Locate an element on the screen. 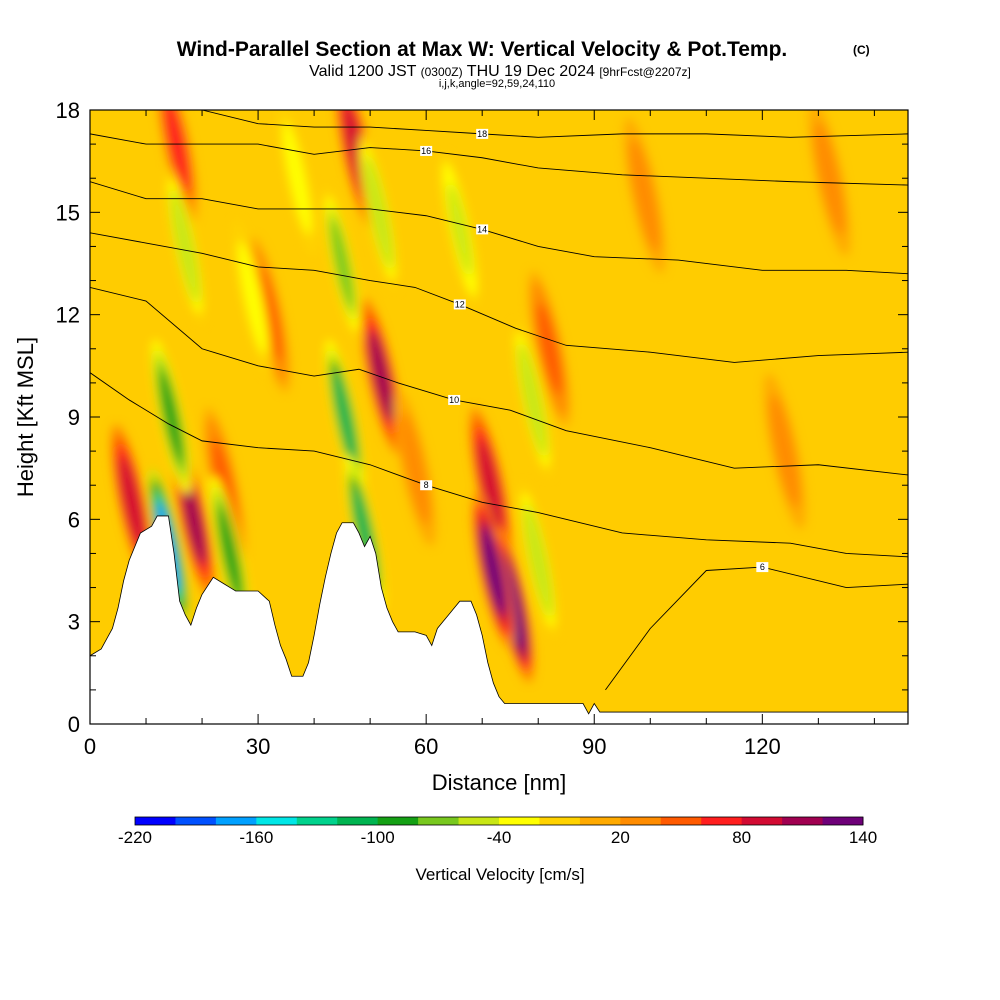 Image resolution: width=1000 pixels, height=1000 pixels. colorbar-tick-label: 140 is located at coordinates (863, 837).